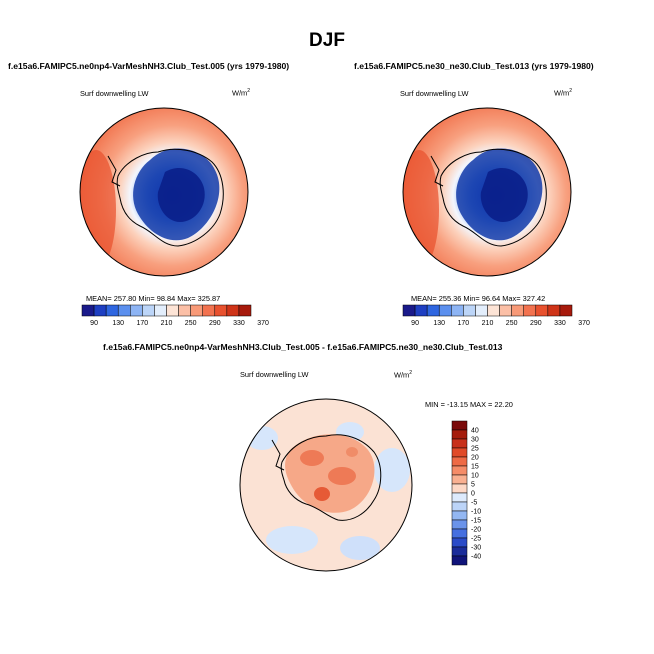  What do you see at coordinates (512, 323) in the screenshot?
I see `panel-2-colorbar-tick-label: 250` at bounding box center [512, 323].